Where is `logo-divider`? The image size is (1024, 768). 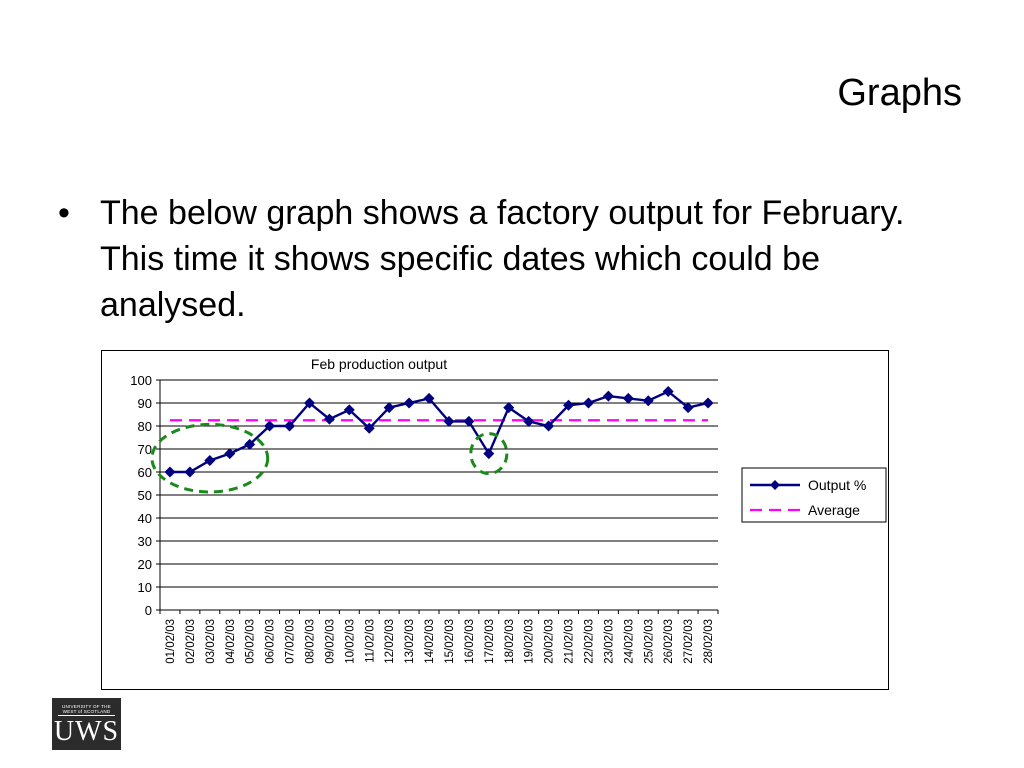 logo-divider is located at coordinates (86, 715).